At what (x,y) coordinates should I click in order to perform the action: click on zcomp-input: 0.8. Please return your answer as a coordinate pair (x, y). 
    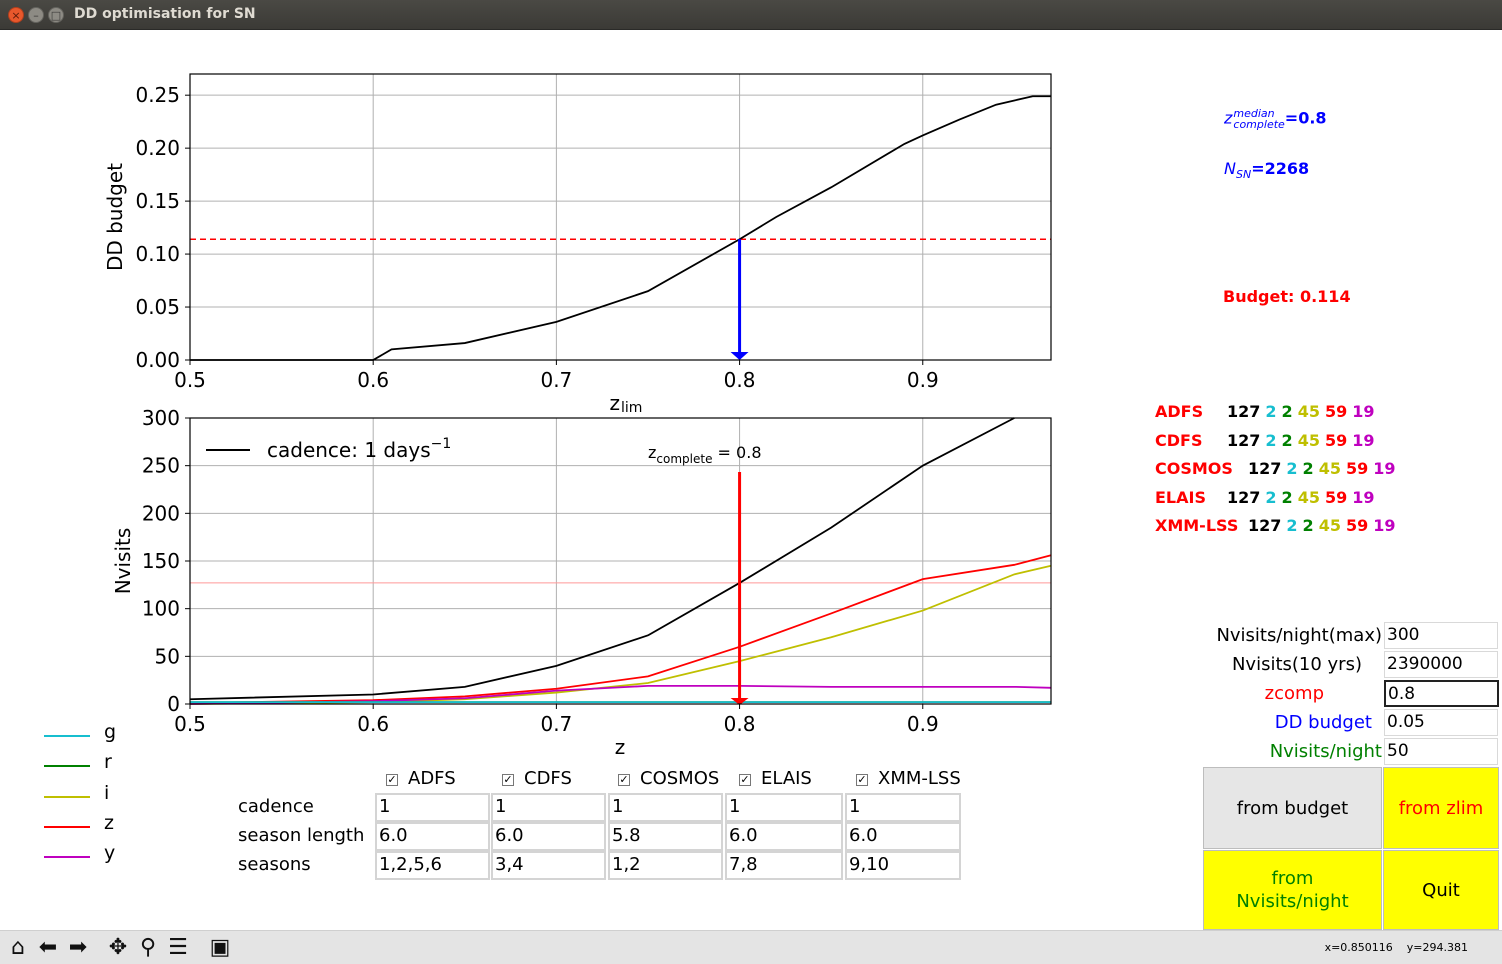
    Looking at the image, I should click on (1441, 693).